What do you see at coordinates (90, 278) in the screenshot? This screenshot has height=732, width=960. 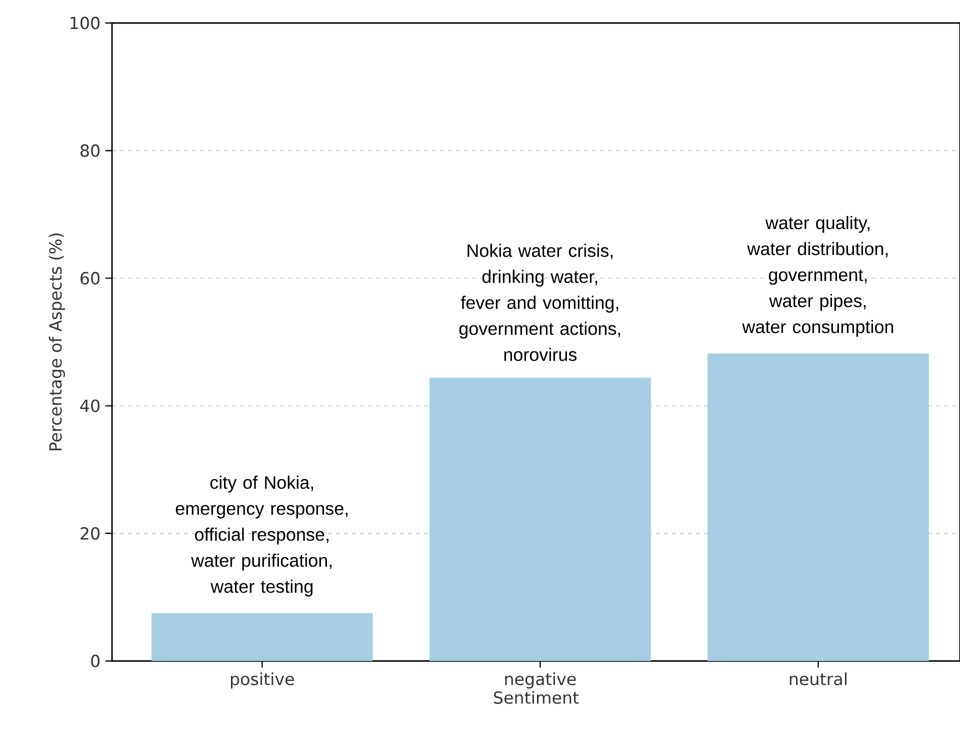 I see `y-tick-label: 60` at bounding box center [90, 278].